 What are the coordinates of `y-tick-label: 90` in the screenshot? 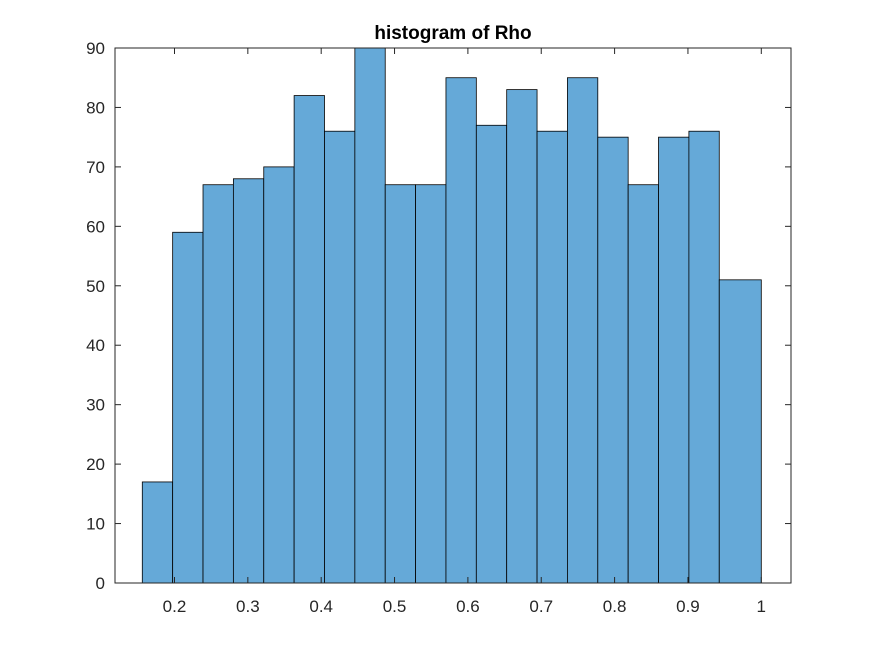 It's located at (95, 48).